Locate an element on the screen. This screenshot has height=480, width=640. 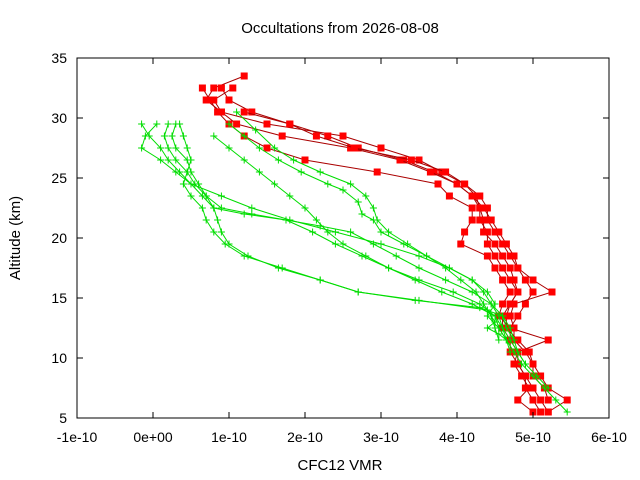
chart-title: Occultations from 2026-08-08 is located at coordinates (340, 28).